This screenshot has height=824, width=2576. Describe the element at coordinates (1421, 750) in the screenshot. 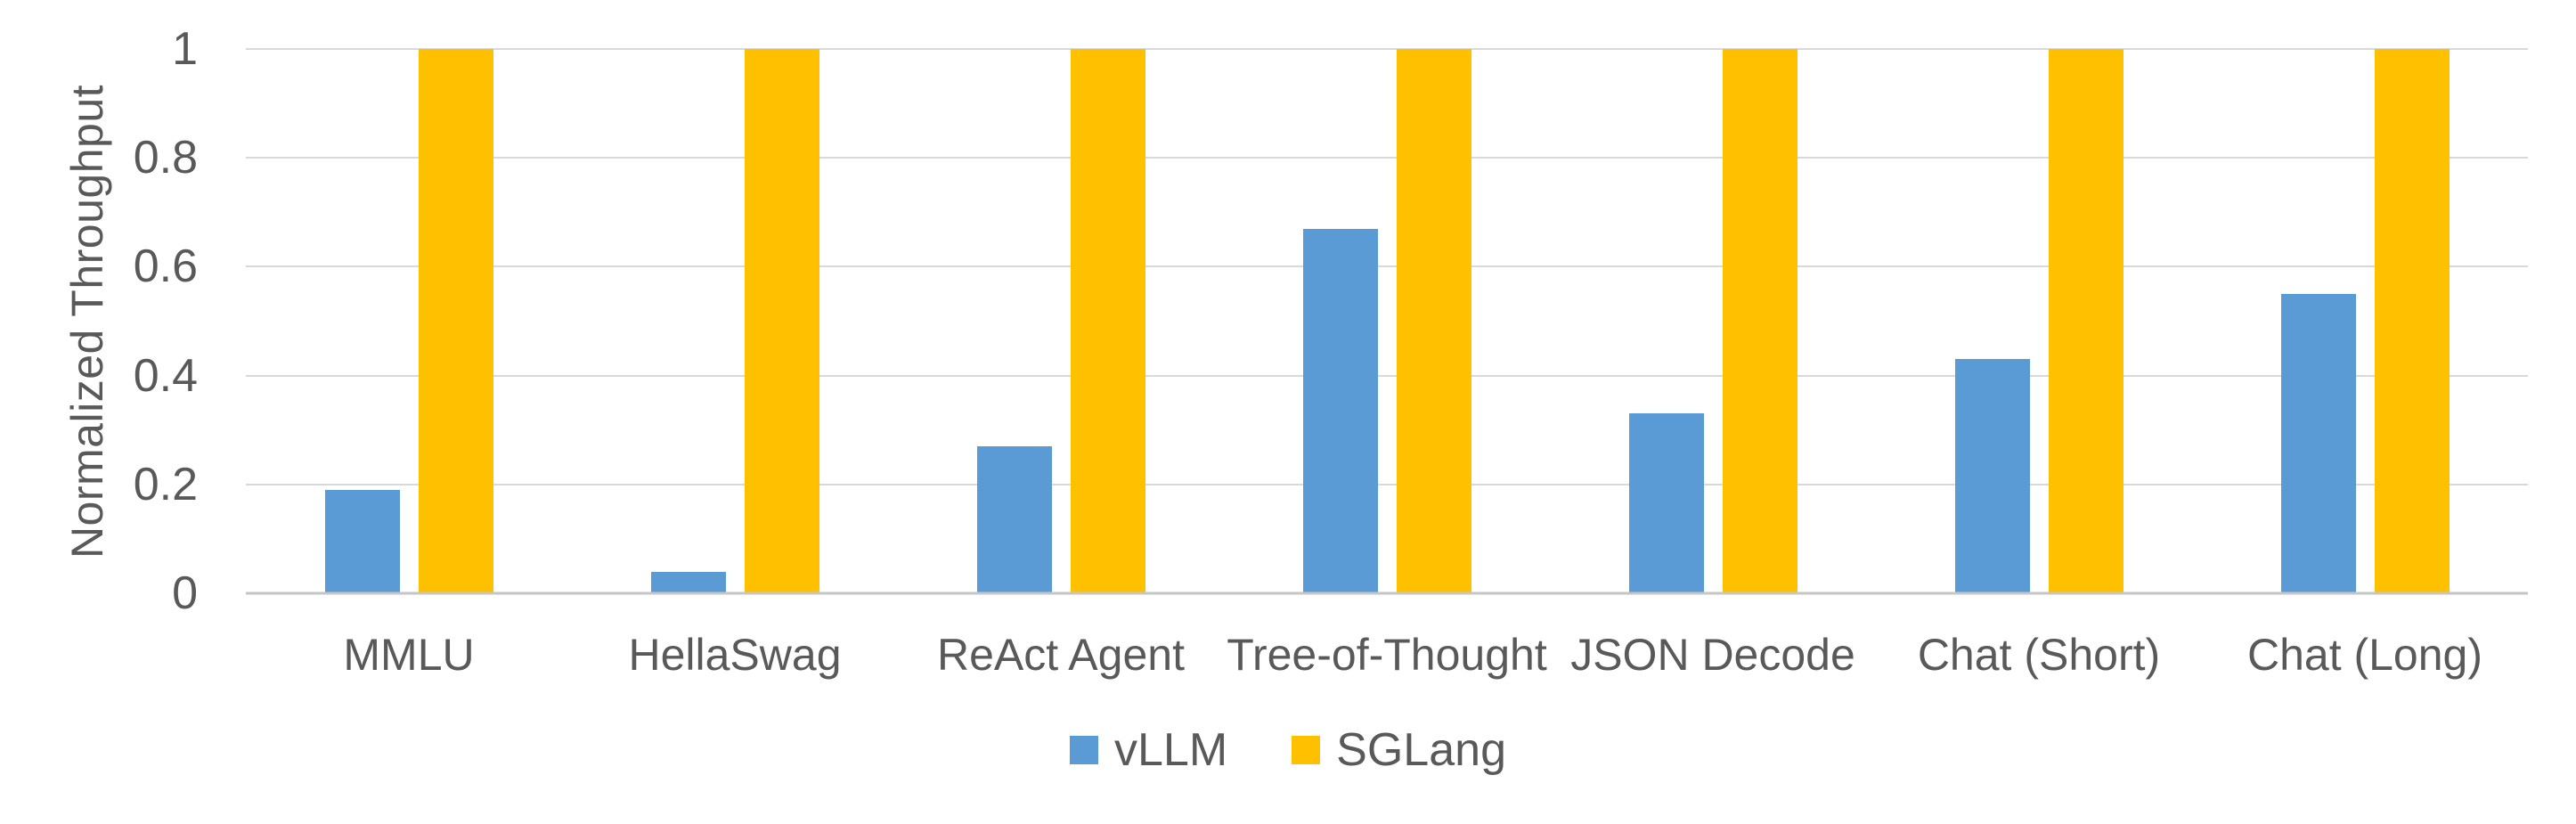

I see `legend-label-sglang: SGLang` at that location.